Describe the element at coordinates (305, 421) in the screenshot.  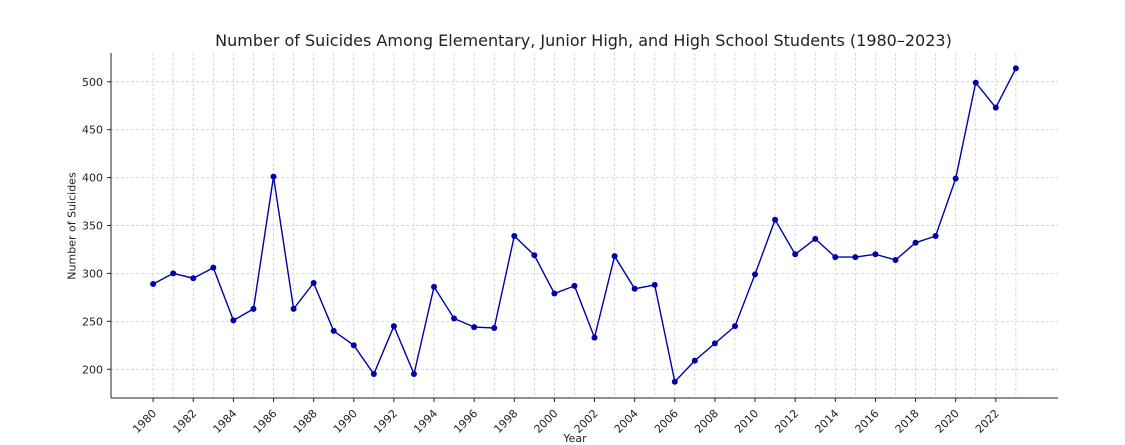
I see `x-tick-label: 1988` at that location.